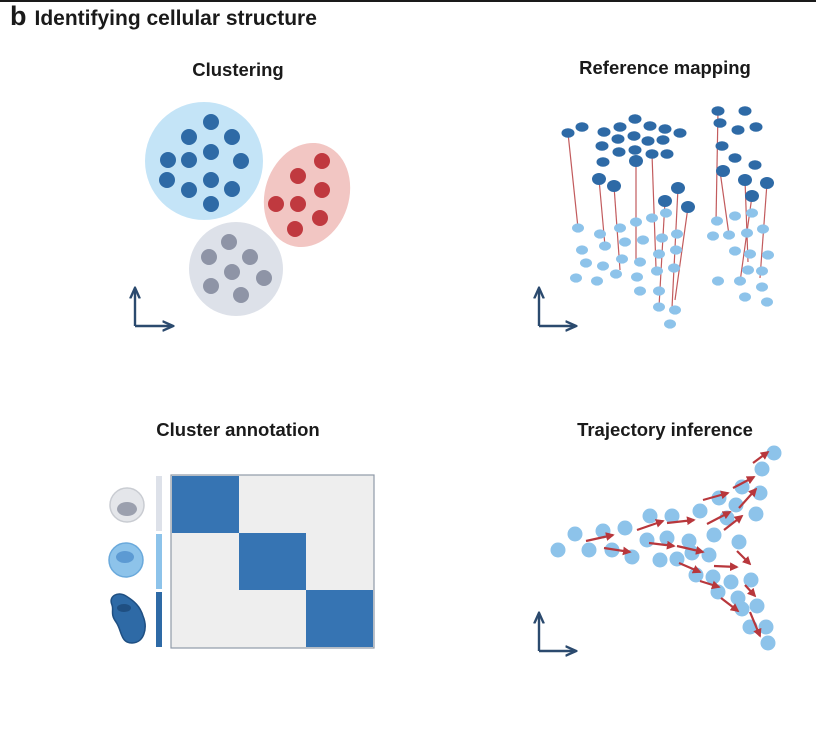 The height and width of the screenshot is (742, 816). What do you see at coordinates (557, 632) in the screenshot?
I see `axes-icon-trajectory` at bounding box center [557, 632].